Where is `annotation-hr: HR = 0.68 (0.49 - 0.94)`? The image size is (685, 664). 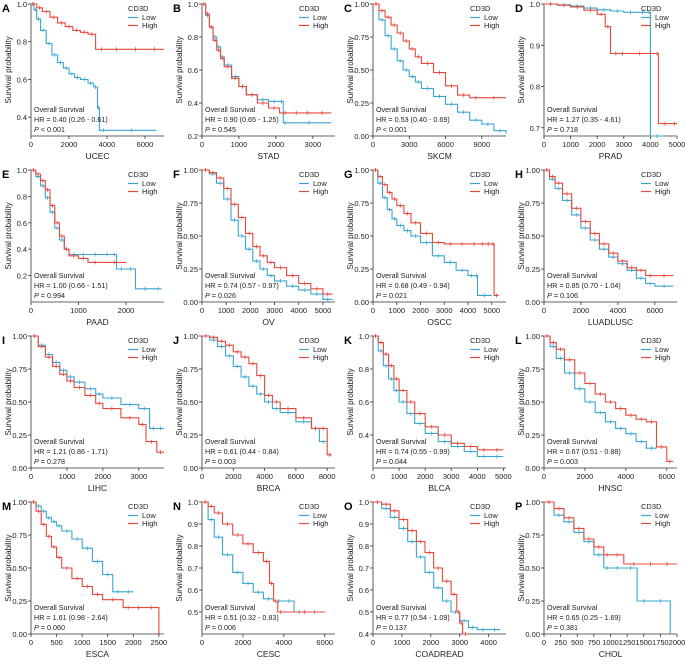
annotation-hr: HR = 0.68 (0.49 - 0.94) is located at coordinates (413, 285).